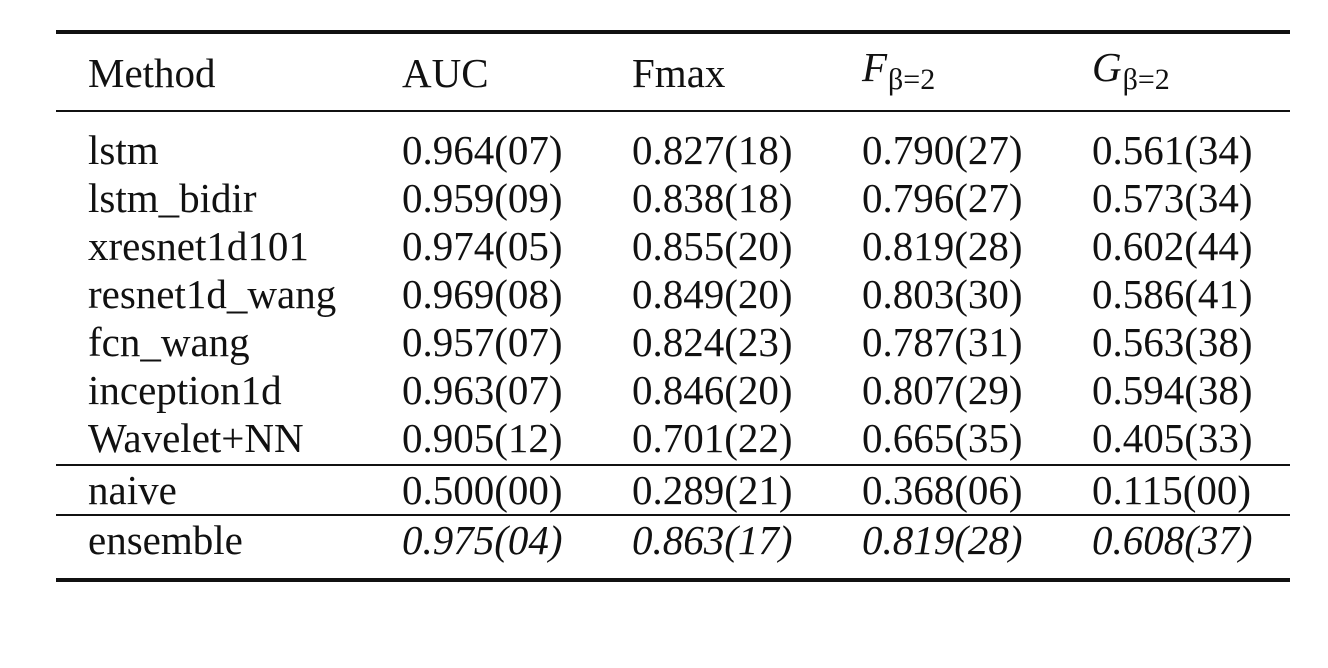 The image size is (1328, 668). I want to click on cell-auc: 0.905(12), so click(482, 438).